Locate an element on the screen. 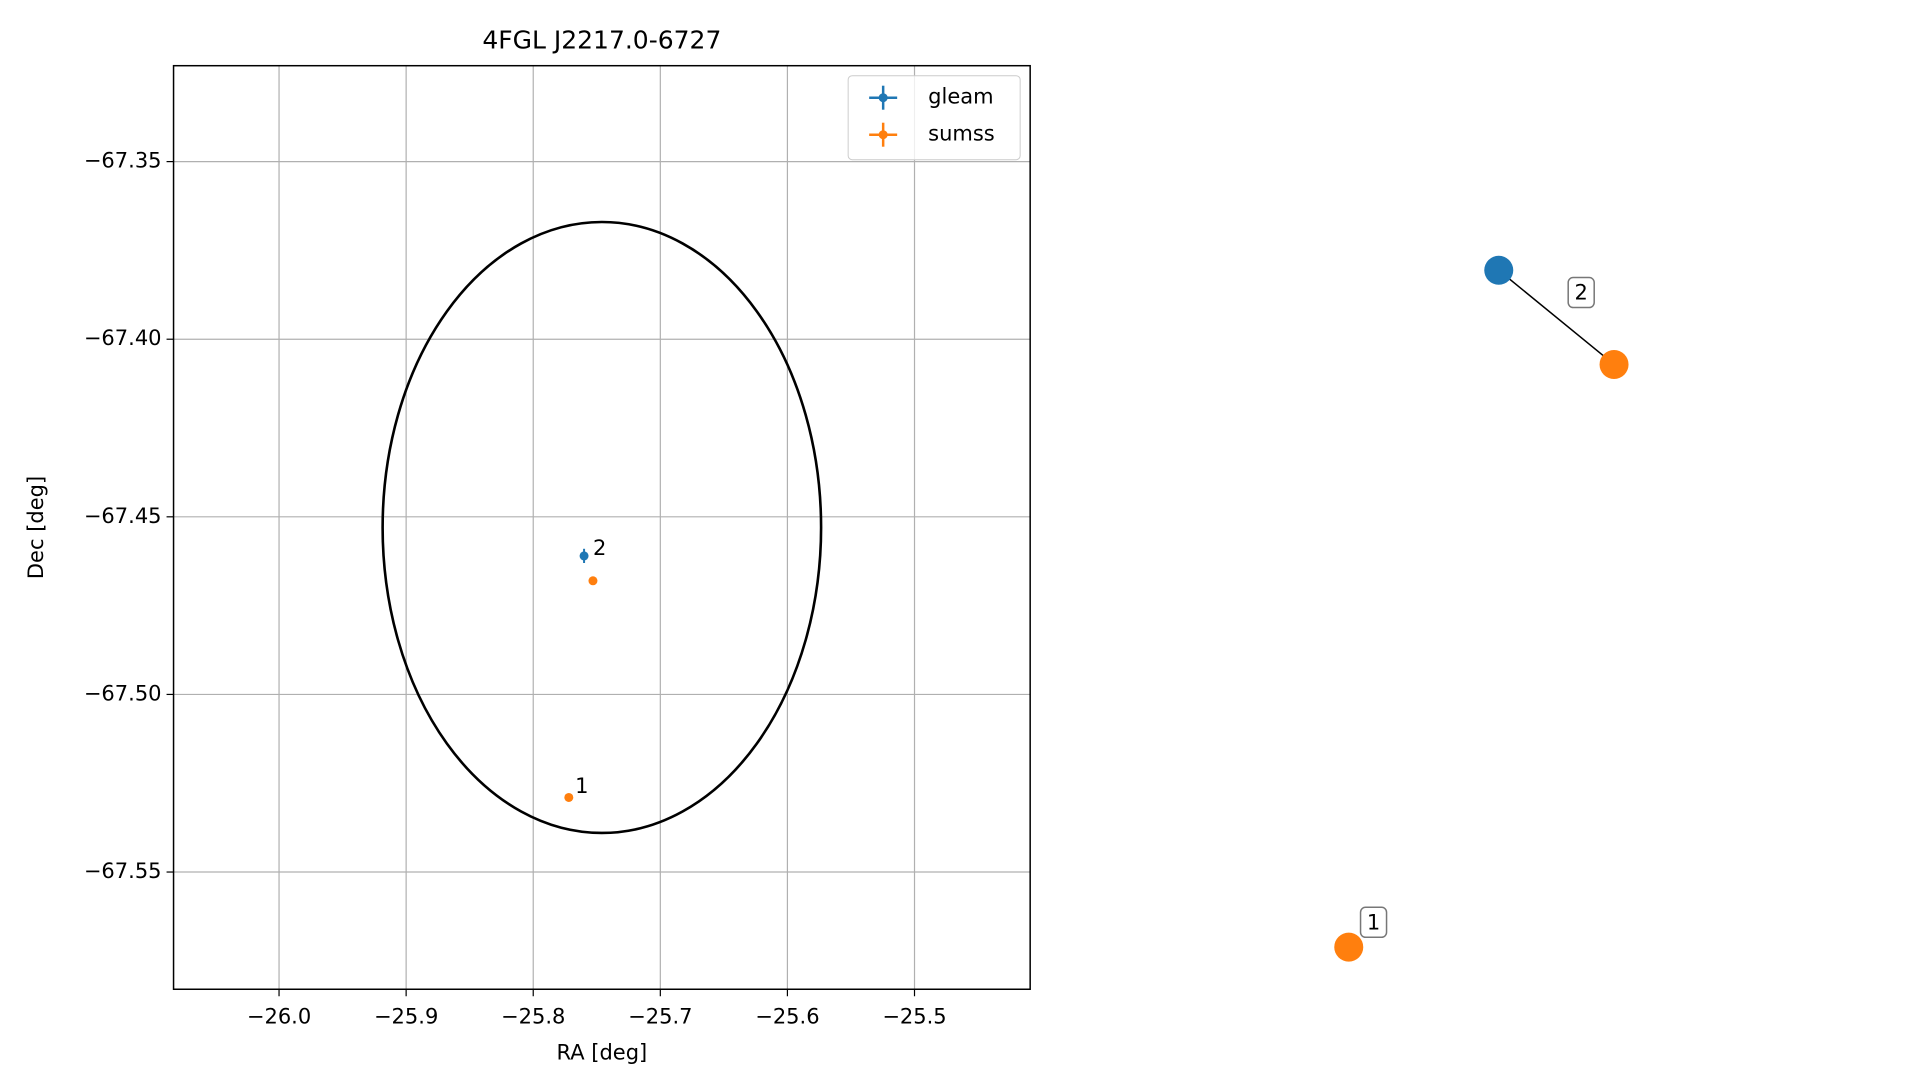 This screenshot has height=1080, width=1919. x-tick-label: −25.8 is located at coordinates (533, 1016).